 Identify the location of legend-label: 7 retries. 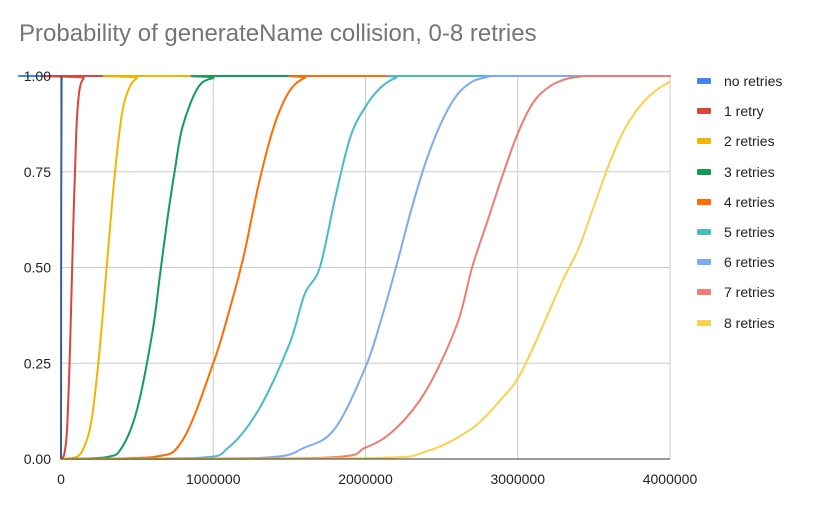
(749, 292).